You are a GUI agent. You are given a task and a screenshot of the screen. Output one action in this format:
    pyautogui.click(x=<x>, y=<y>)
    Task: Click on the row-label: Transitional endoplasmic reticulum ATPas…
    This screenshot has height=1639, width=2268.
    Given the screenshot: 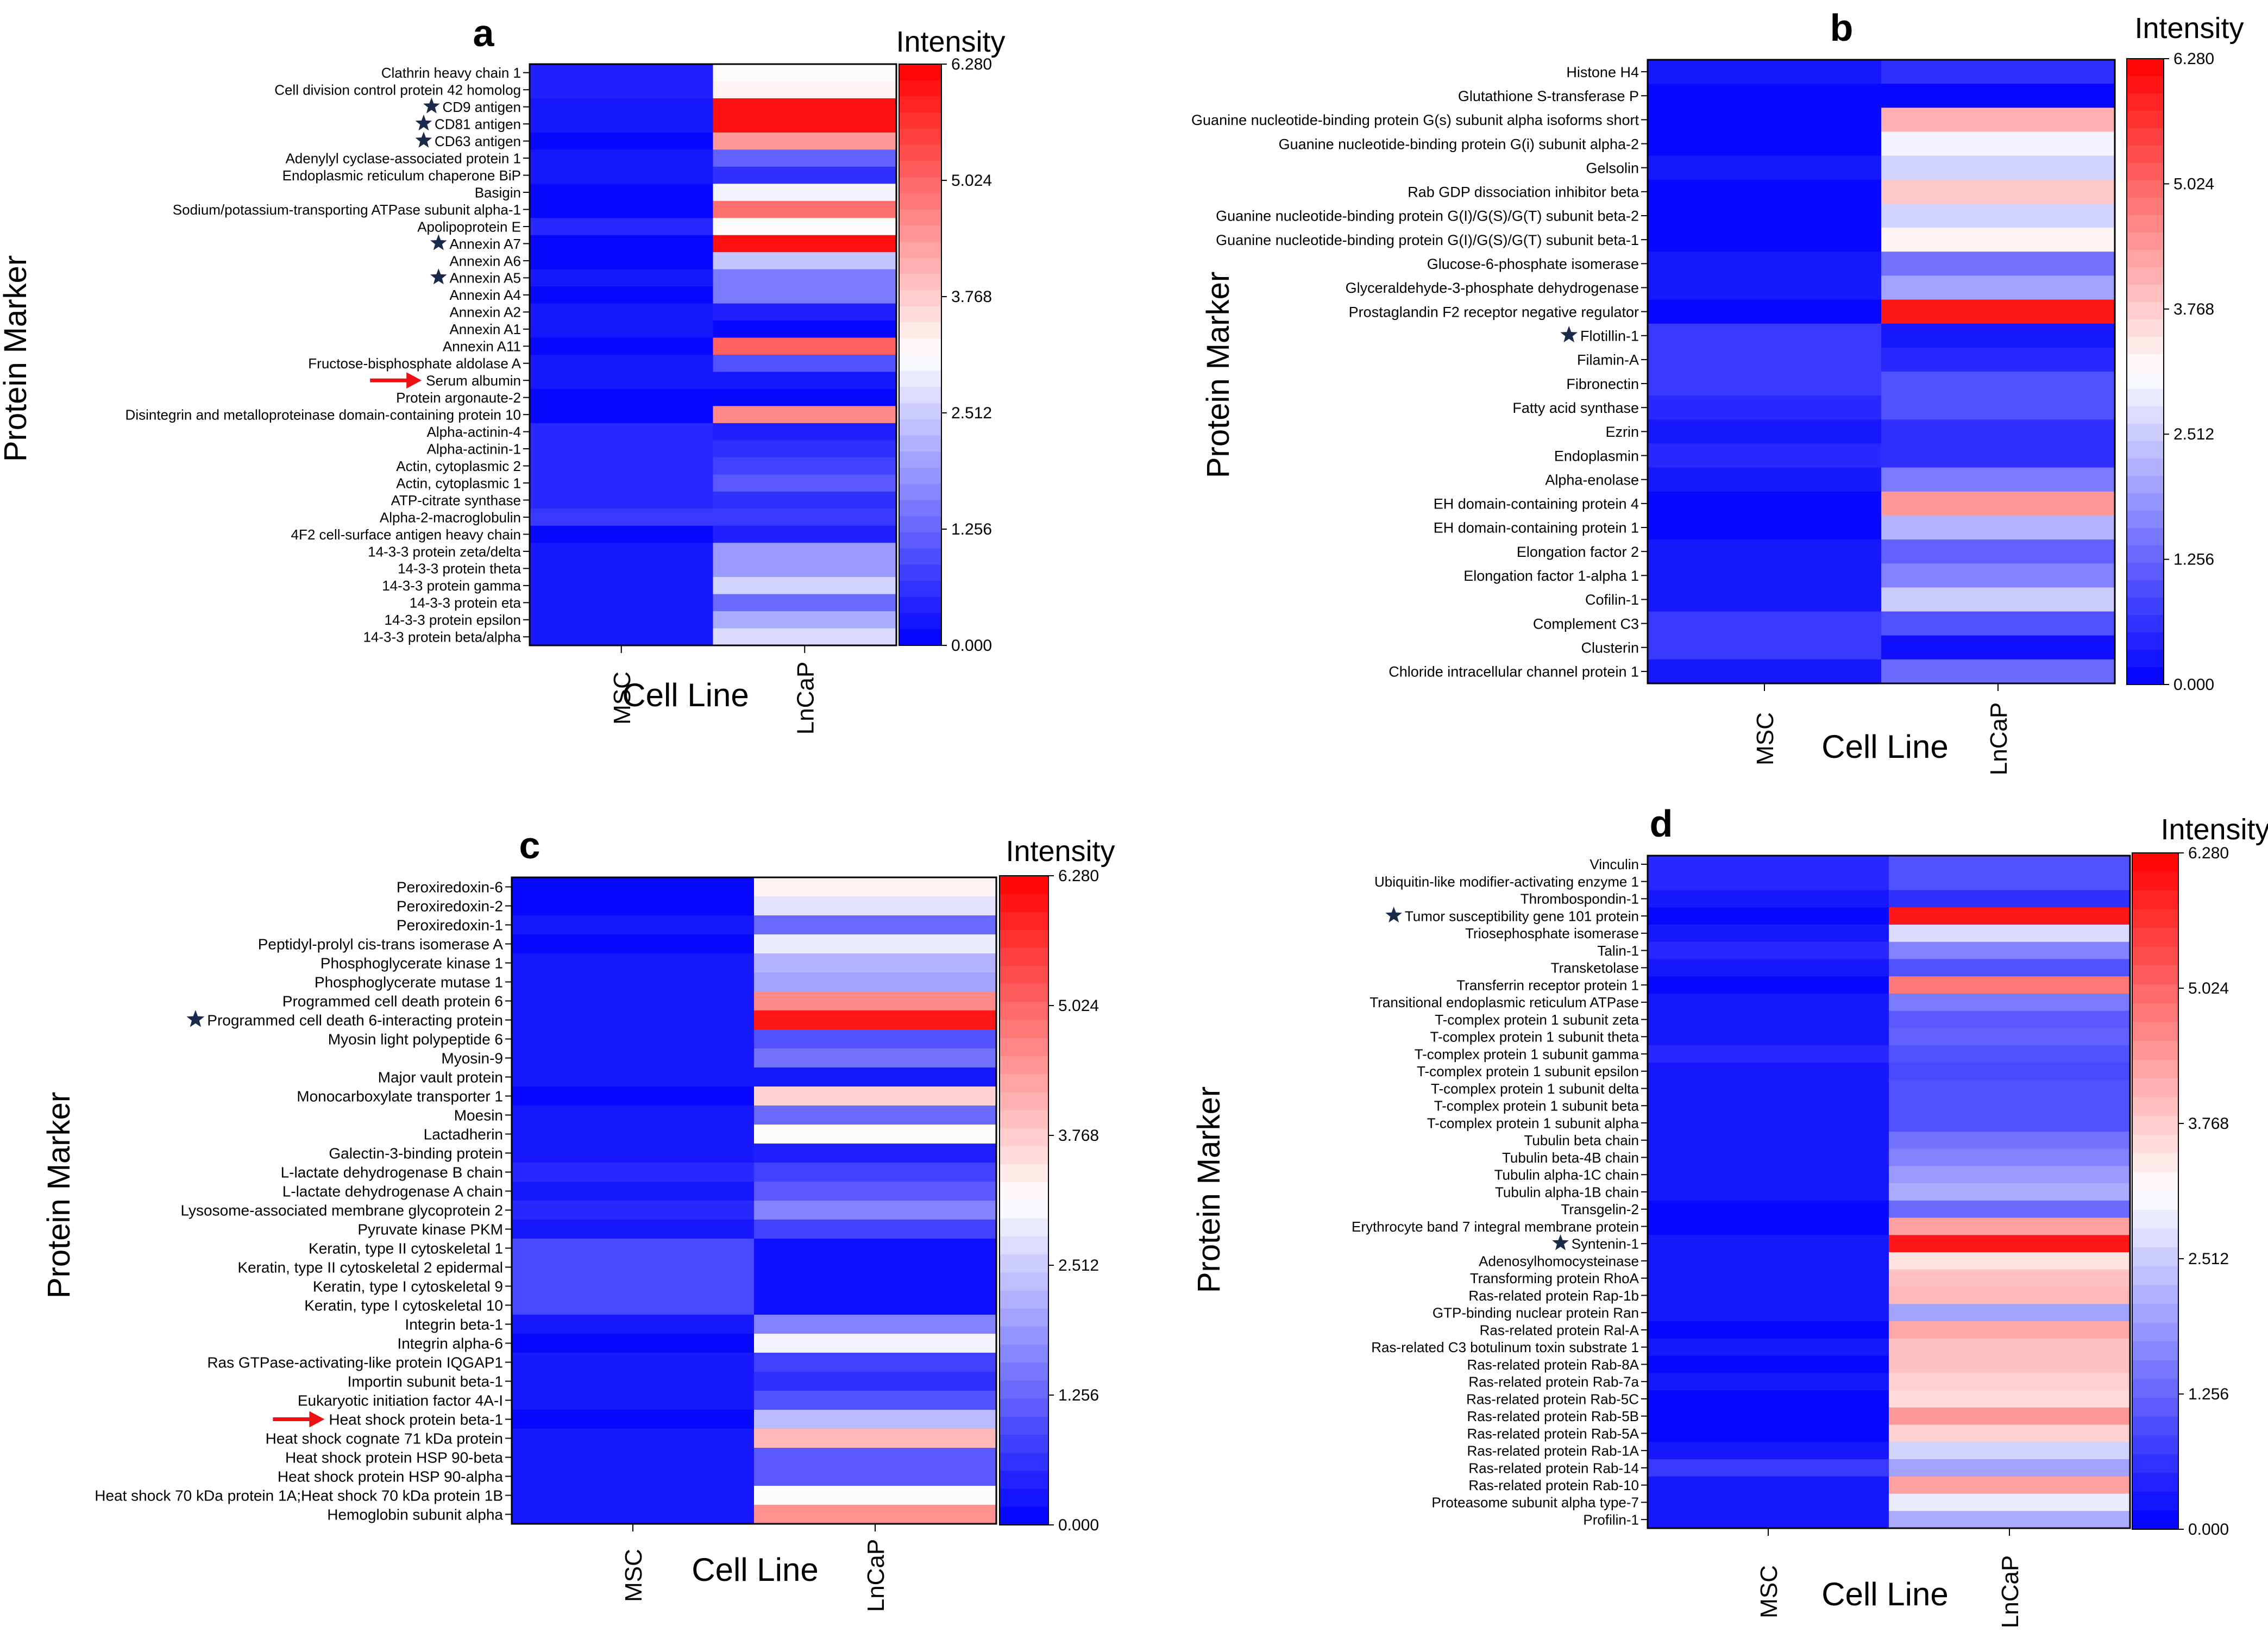 What is the action you would take?
    pyautogui.click(x=1504, y=1002)
    